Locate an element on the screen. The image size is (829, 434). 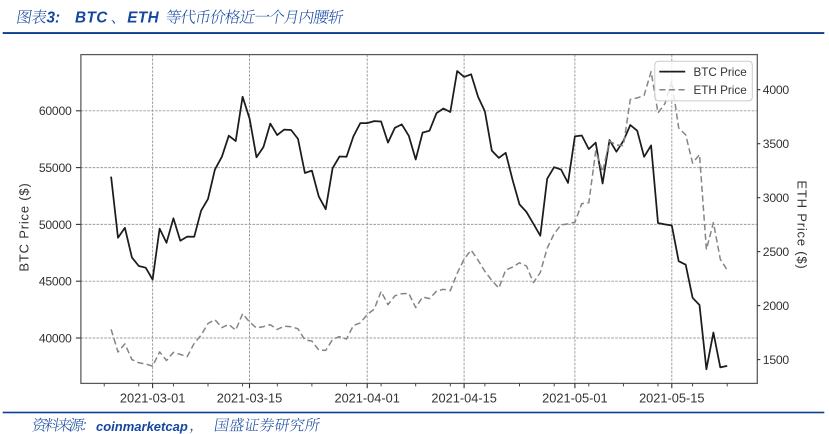
svg-text: BTC Price is located at coordinates (720, 72).